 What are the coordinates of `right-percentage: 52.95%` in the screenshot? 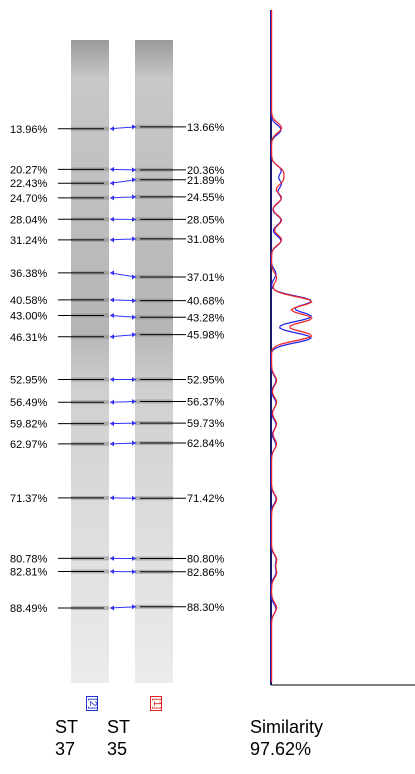 It's located at (206, 380).